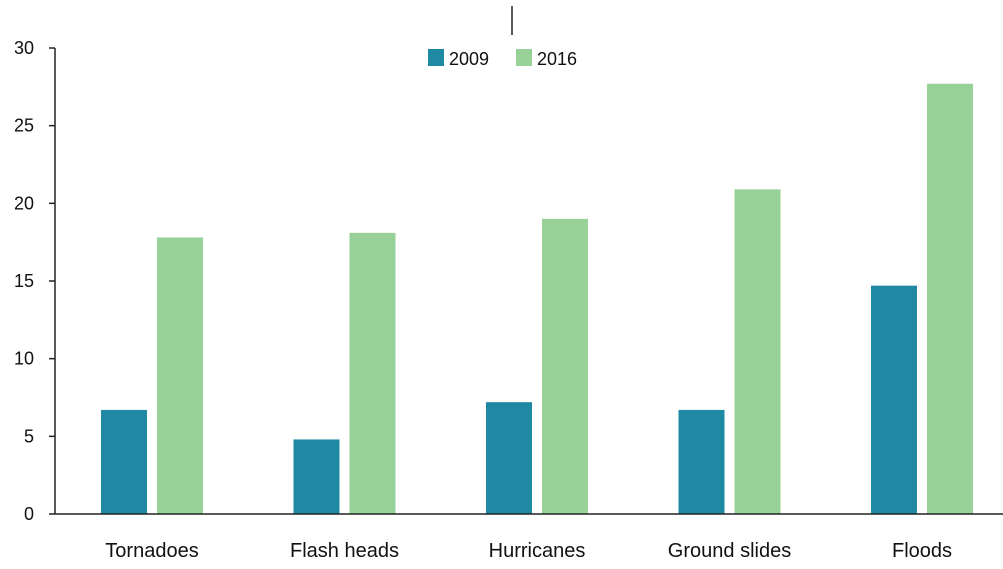 Image resolution: width=1003 pixels, height=569 pixels. What do you see at coordinates (524, 57) in the screenshot?
I see `legend-swatch-2016` at bounding box center [524, 57].